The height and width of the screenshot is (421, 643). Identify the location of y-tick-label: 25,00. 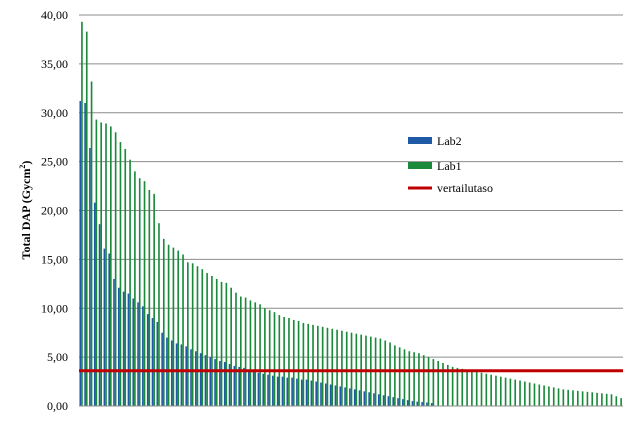
(54, 162).